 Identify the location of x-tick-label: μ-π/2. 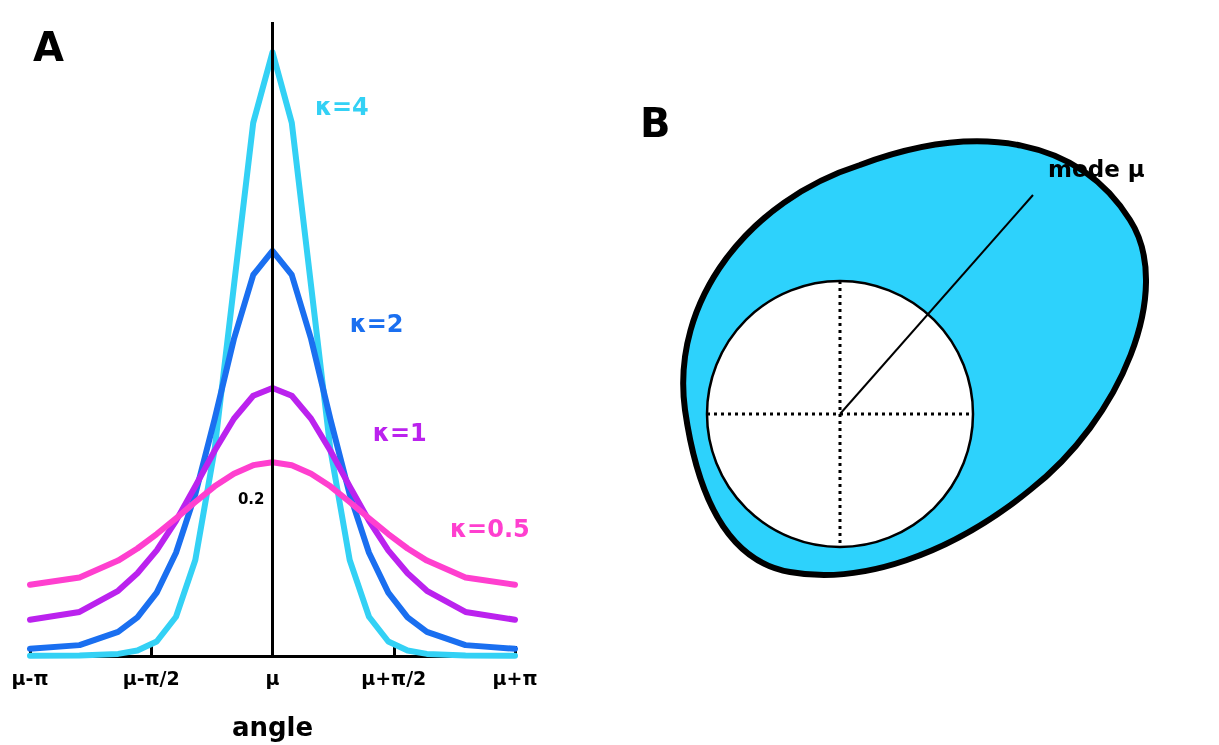
(151, 677).